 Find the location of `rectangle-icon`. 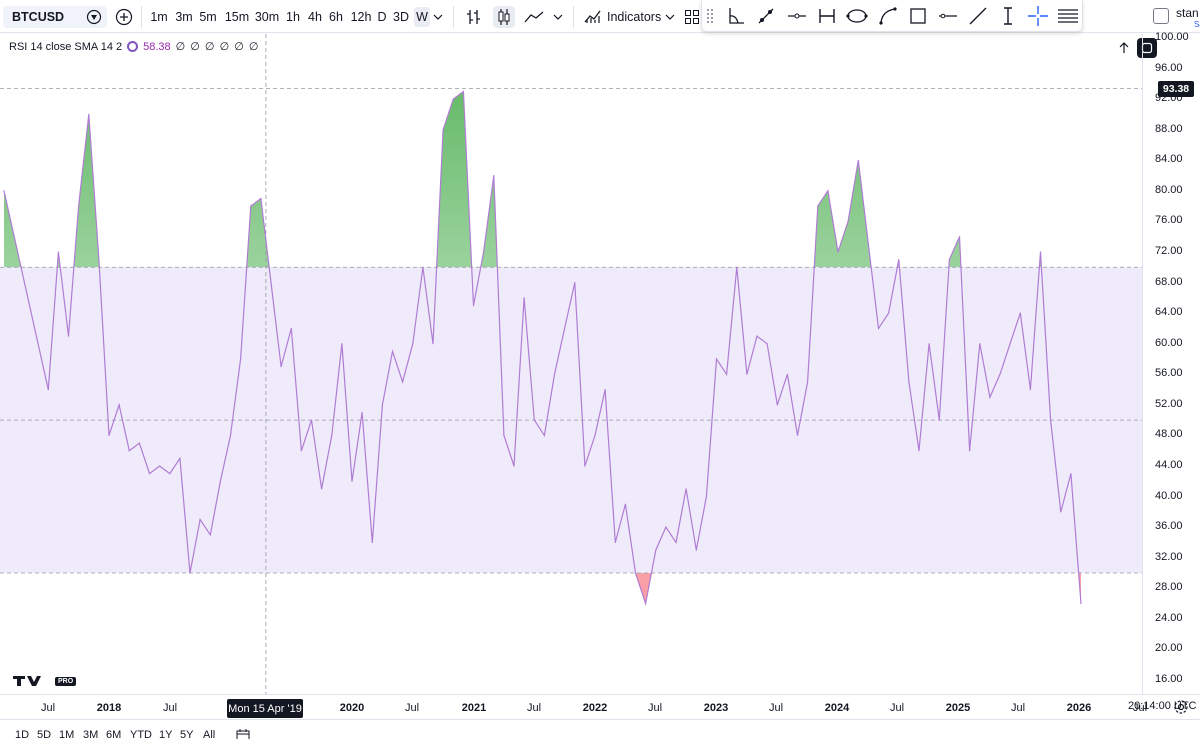

rectangle-icon is located at coordinates (918, 16).